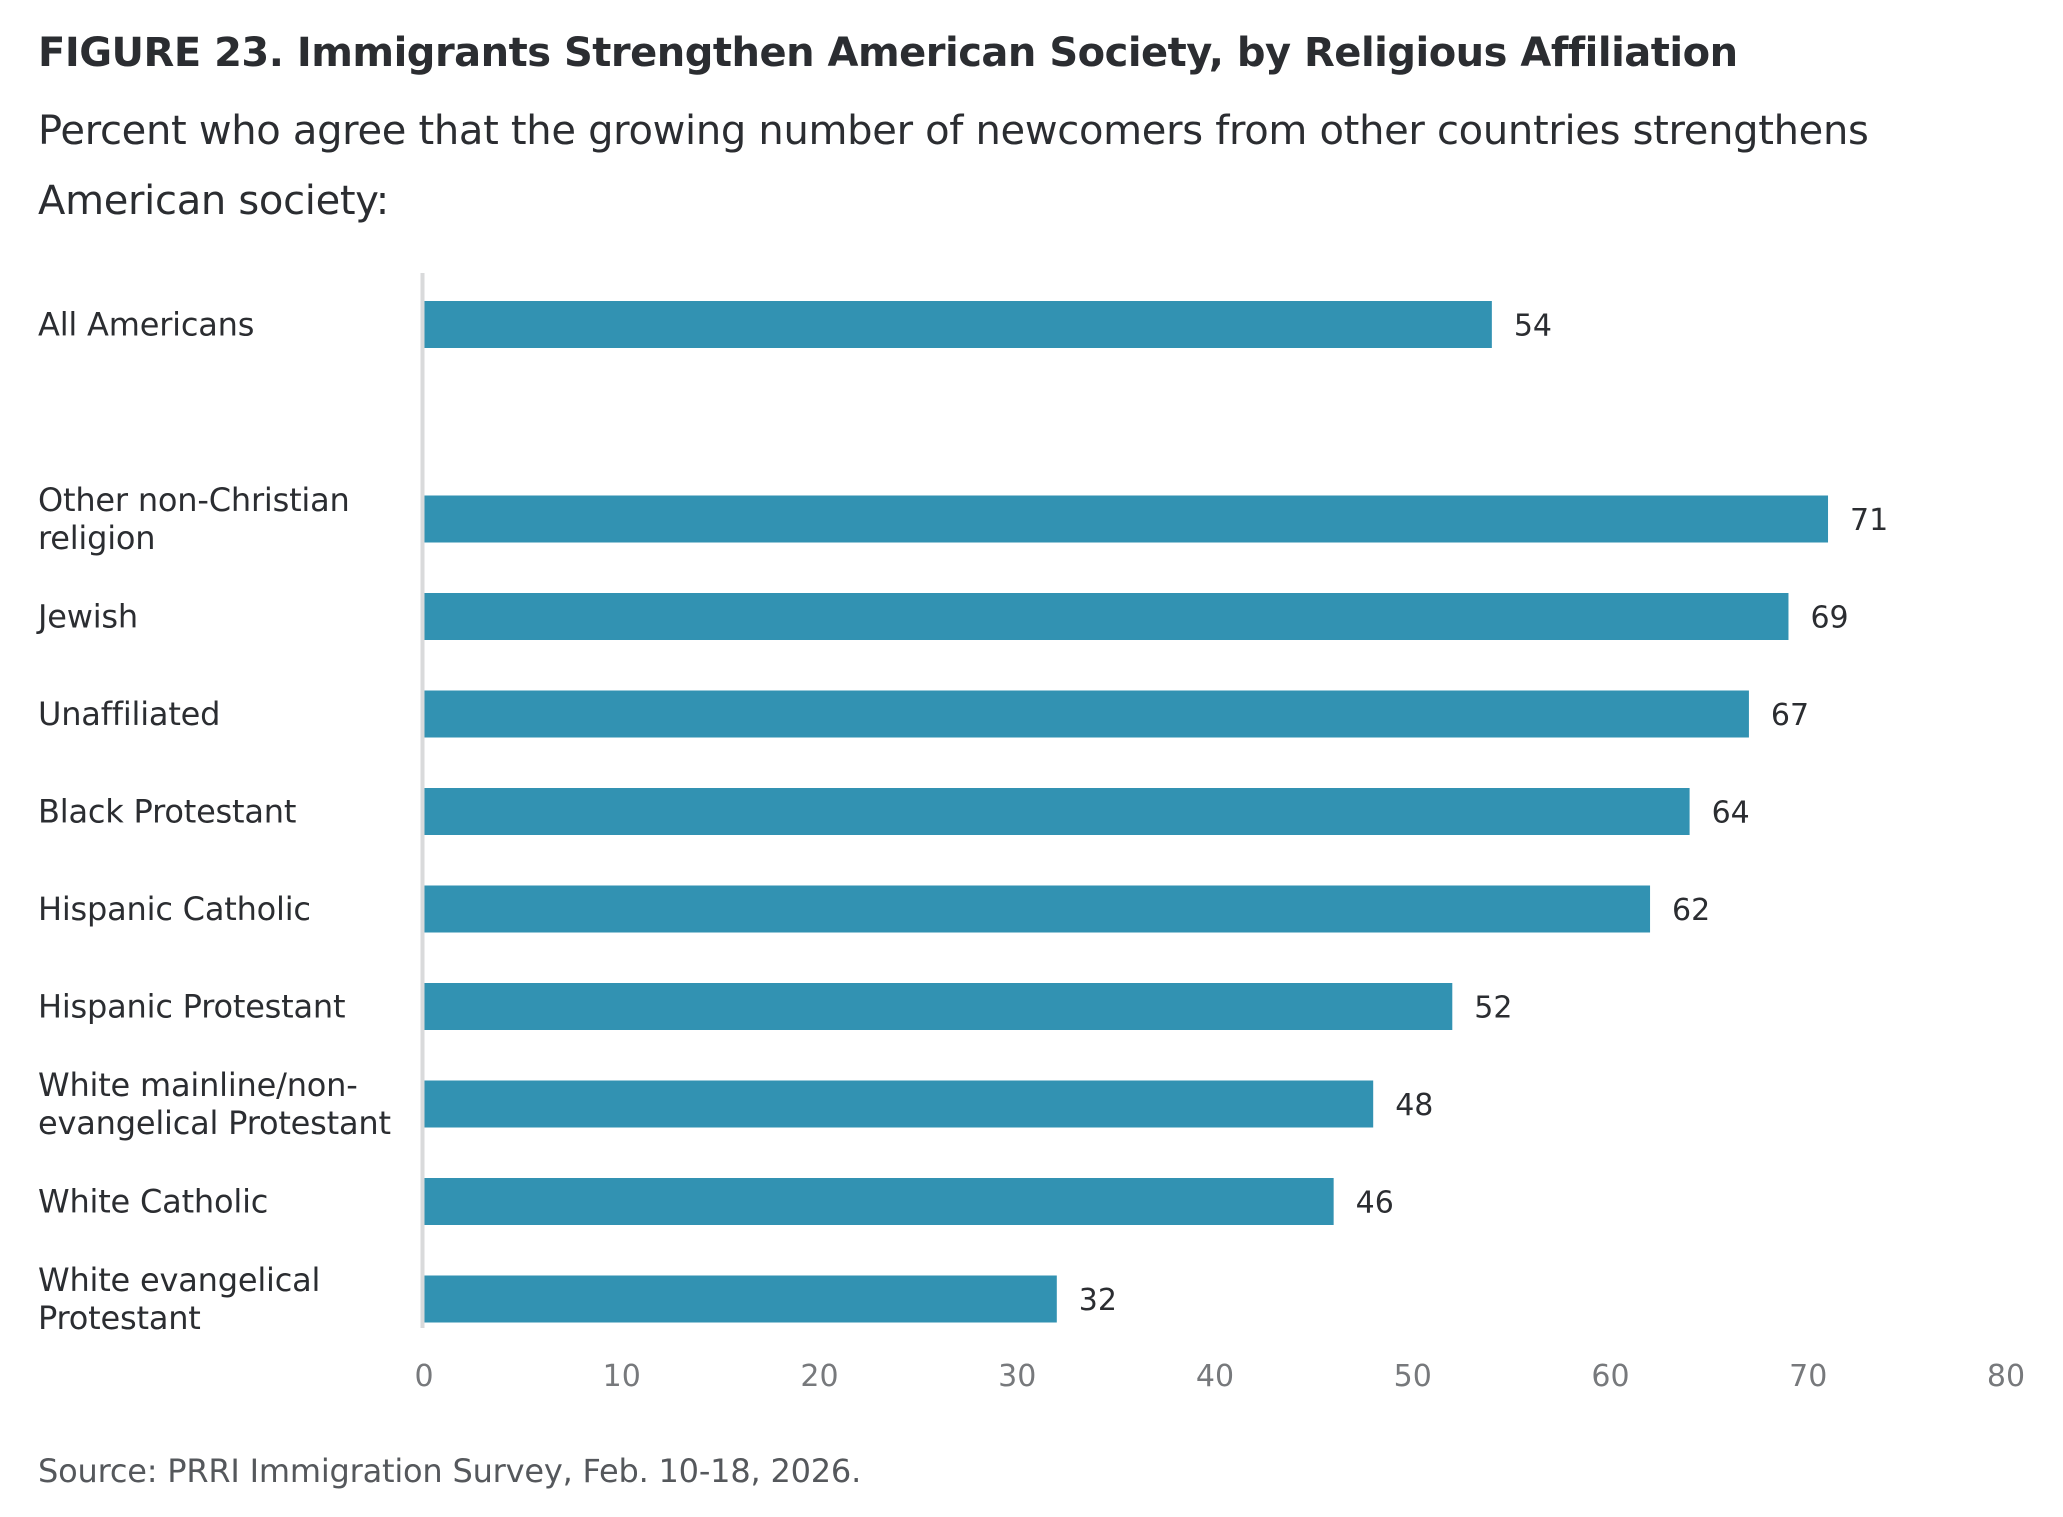 This screenshot has width=2063, height=1517. I want to click on x-axis-ticks: 0 10 20 30 40 50 60 70 80, so click(1219, 1376).